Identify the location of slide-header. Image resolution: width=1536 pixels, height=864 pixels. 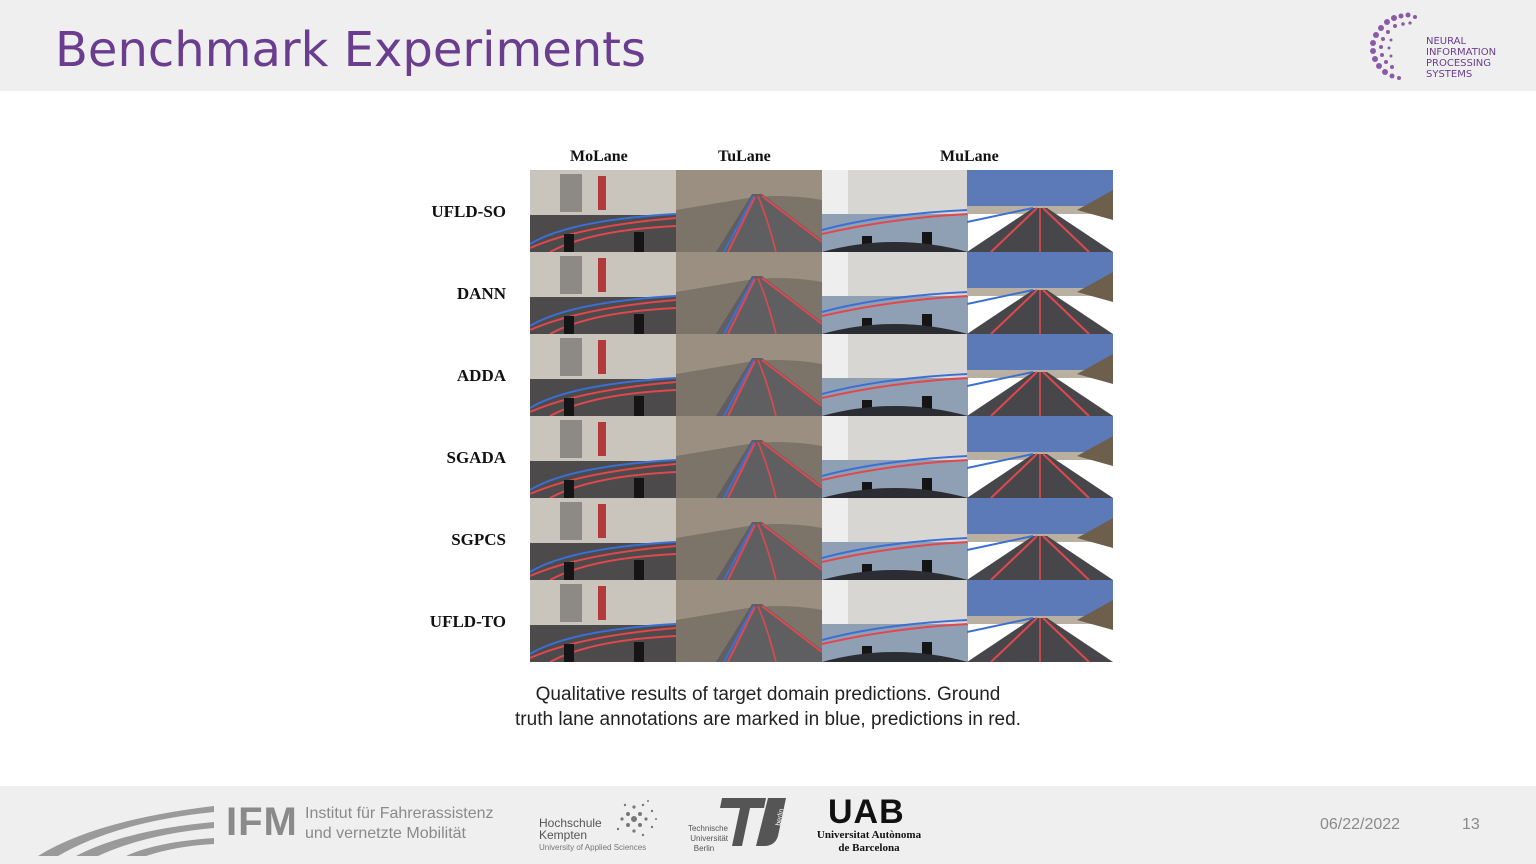
(768, 45).